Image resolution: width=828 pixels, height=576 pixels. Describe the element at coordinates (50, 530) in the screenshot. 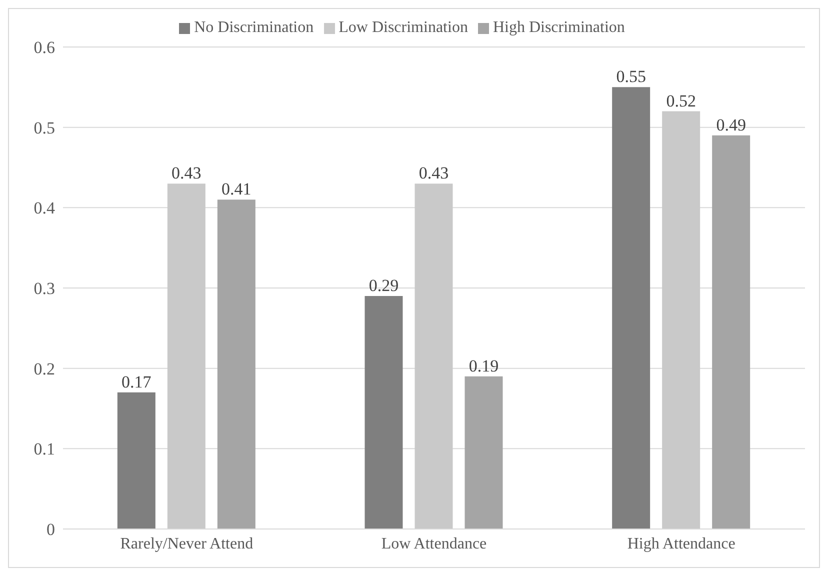

I see `y-tick-label: 0` at that location.